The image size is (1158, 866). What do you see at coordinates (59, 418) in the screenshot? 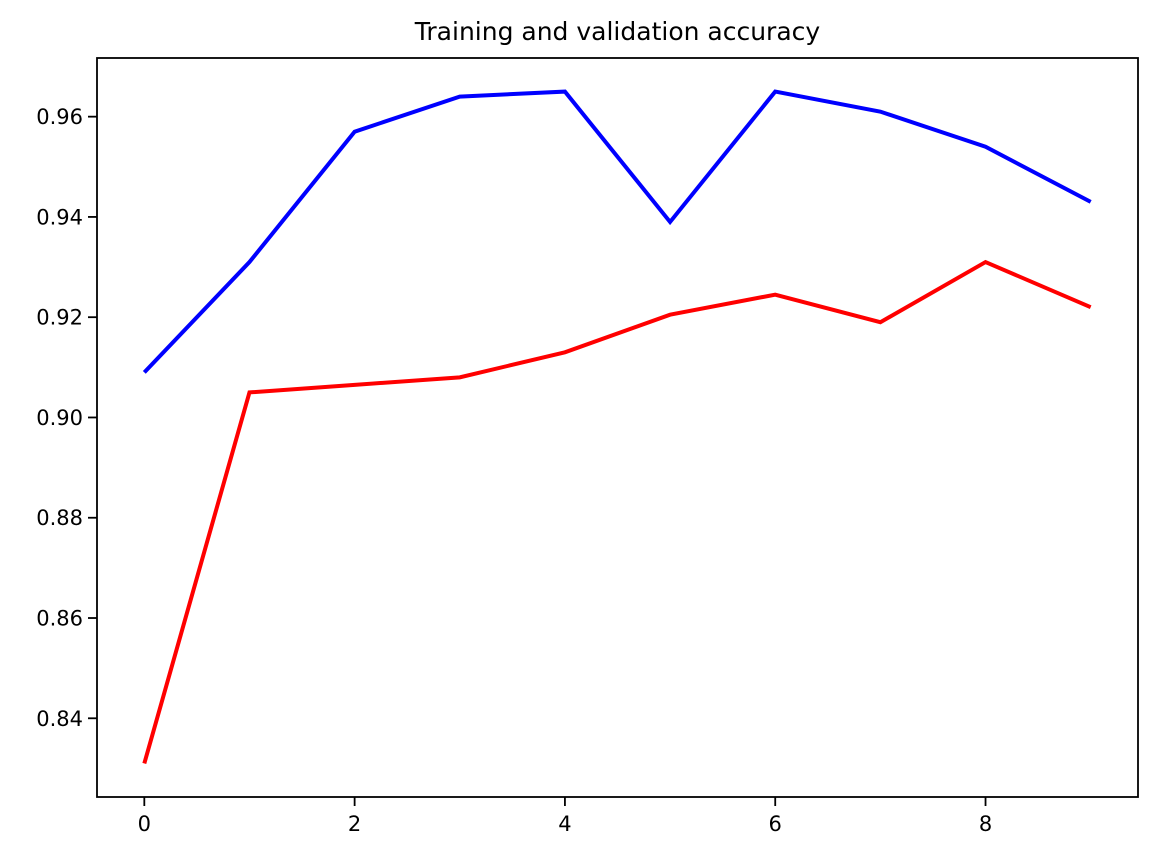
I see `y-tick-label: 0.90` at bounding box center [59, 418].